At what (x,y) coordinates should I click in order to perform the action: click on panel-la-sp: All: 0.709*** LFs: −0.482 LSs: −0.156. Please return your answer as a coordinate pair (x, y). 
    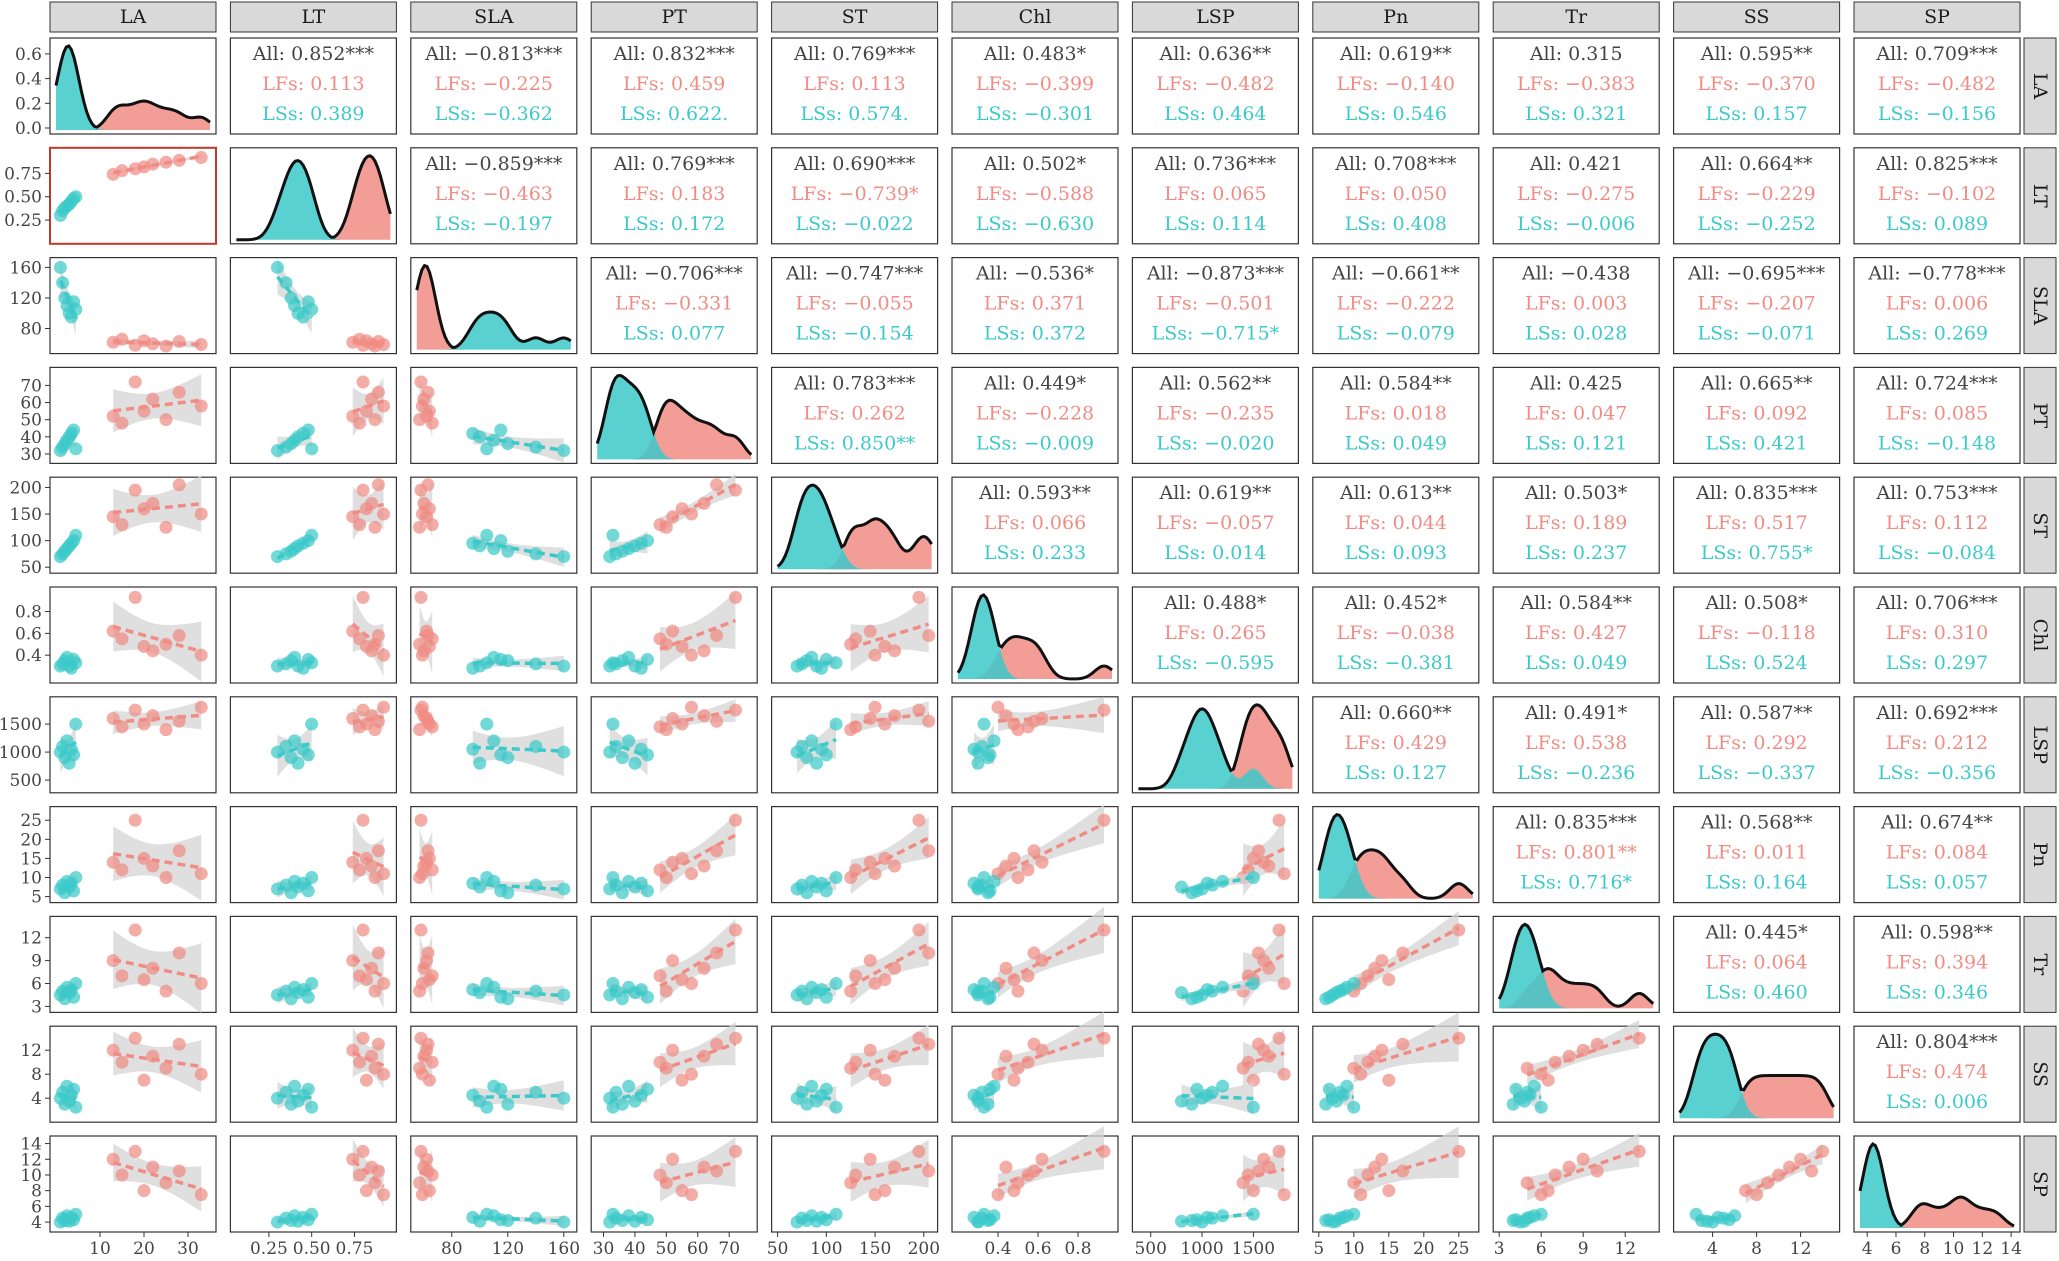
    Looking at the image, I should click on (1937, 86).